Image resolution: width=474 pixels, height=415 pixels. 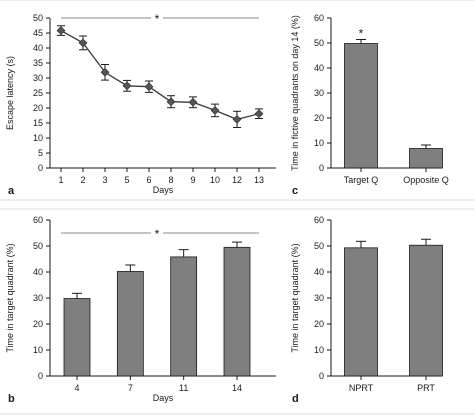 I want to click on y-tick-label: 5, so click(x=40, y=153).